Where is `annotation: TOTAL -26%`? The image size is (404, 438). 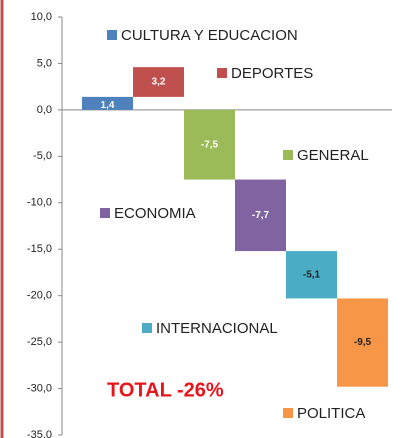
annotation: TOTAL -26% is located at coordinates (165, 390).